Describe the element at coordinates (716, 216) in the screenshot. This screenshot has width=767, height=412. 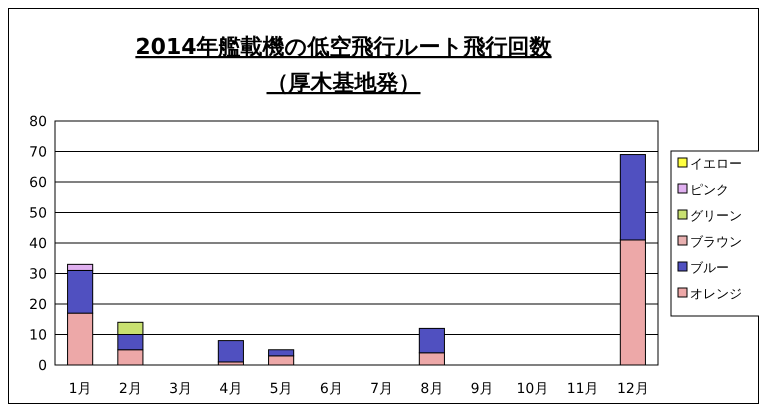
I see `legend-label: グリーン` at that location.